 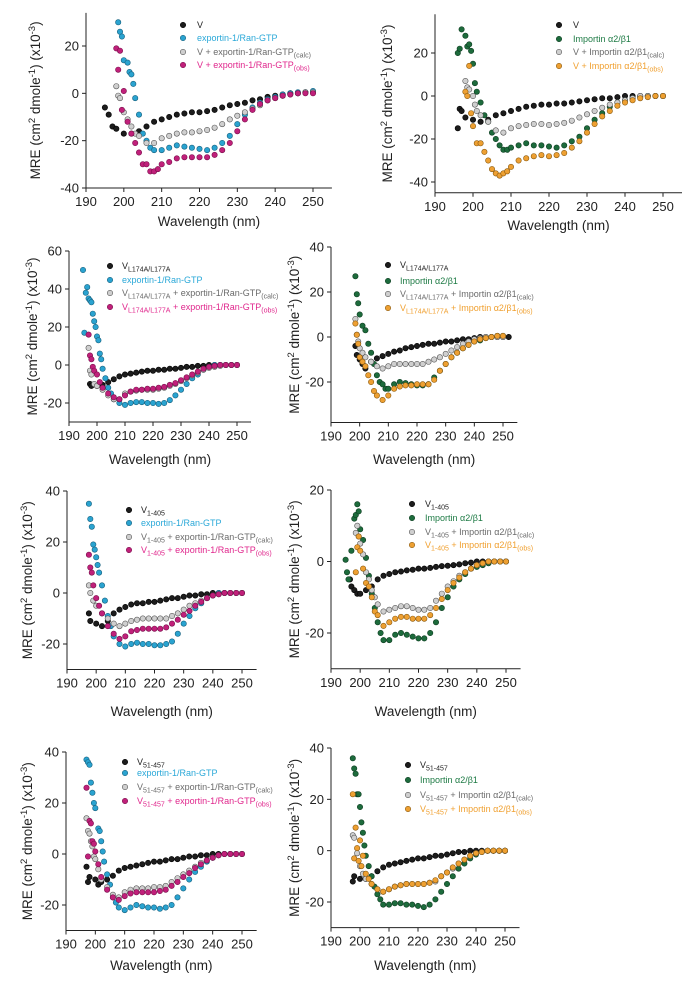 What do you see at coordinates (426, 711) in the screenshot?
I see `x-axis-title: Wavelength (nm)` at bounding box center [426, 711].